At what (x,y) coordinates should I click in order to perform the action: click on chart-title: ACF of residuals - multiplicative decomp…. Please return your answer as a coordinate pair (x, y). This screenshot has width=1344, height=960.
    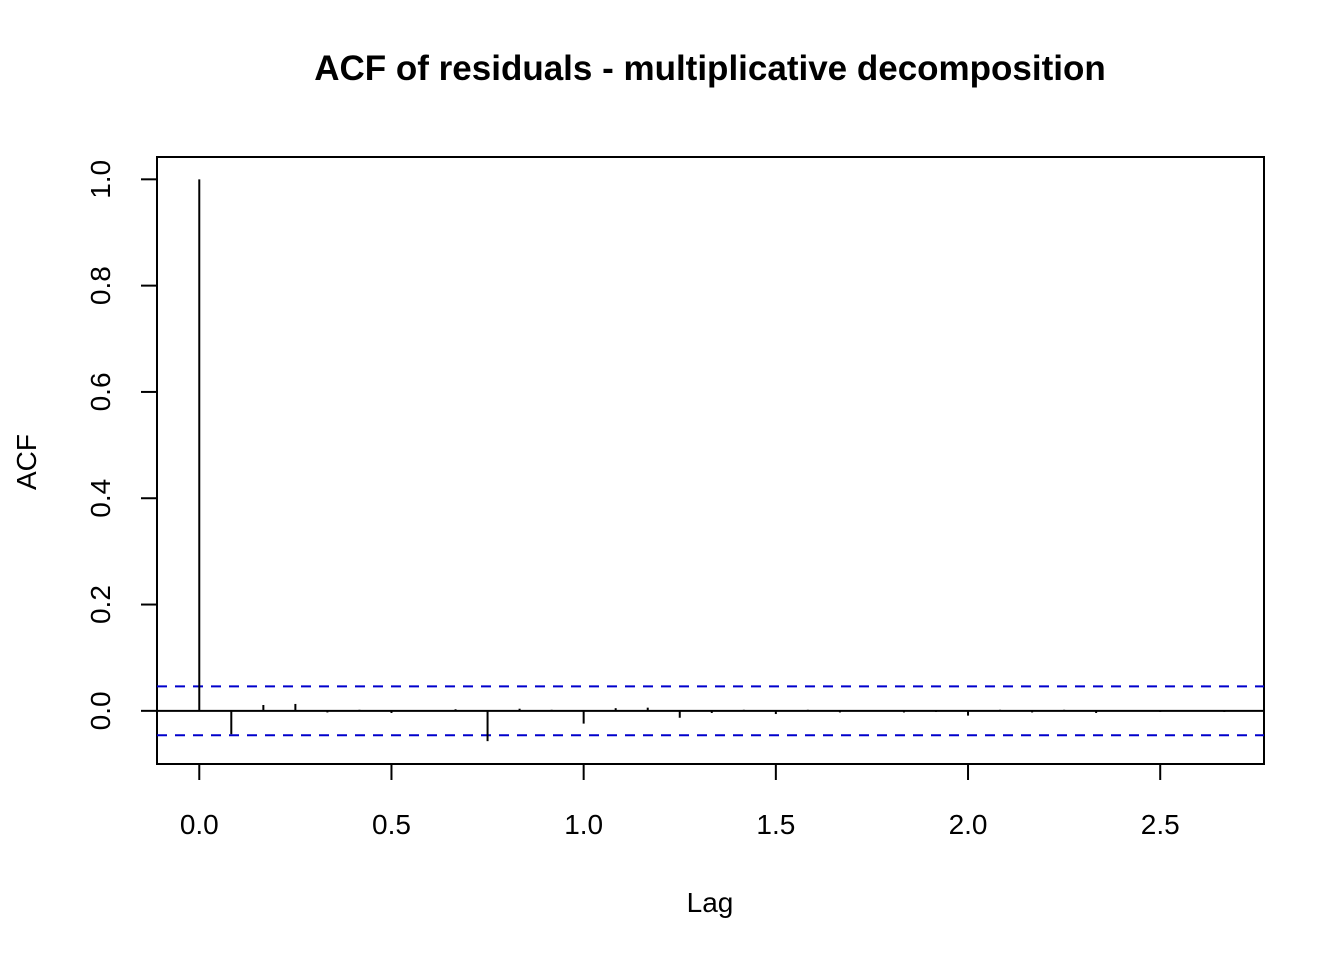
    Looking at the image, I should click on (710, 68).